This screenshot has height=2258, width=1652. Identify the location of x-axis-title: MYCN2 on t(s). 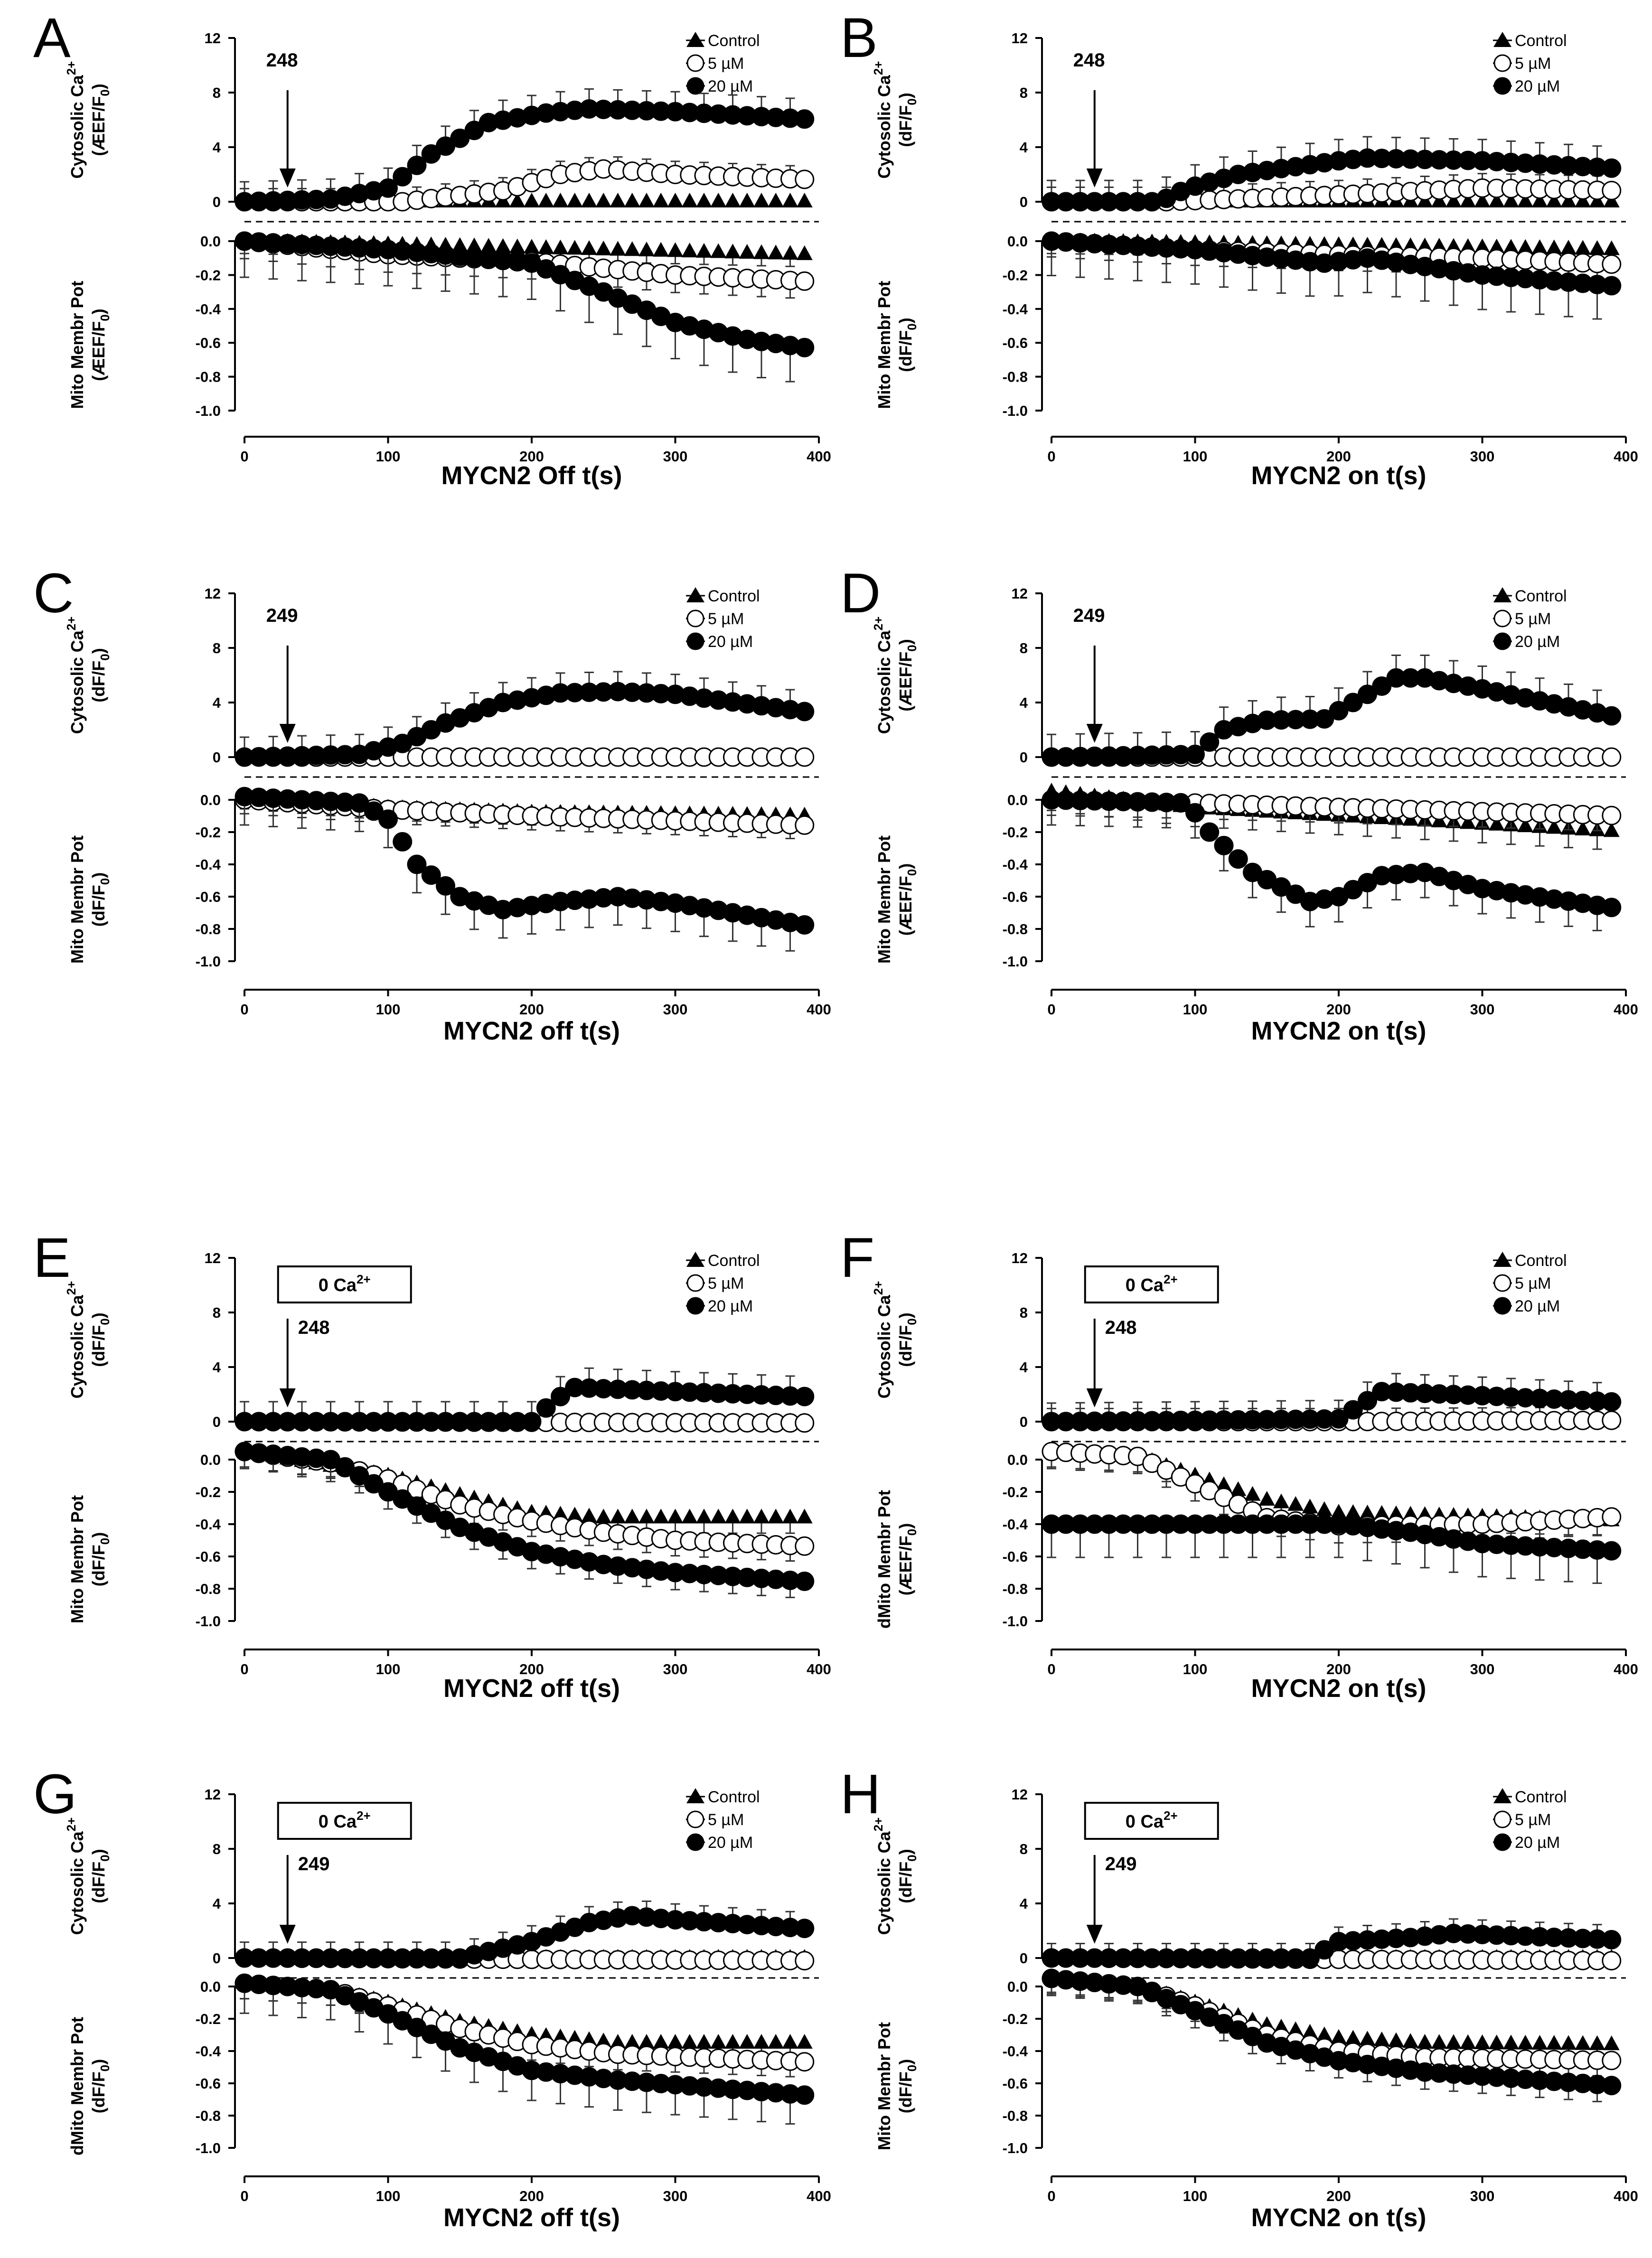
(1339, 475).